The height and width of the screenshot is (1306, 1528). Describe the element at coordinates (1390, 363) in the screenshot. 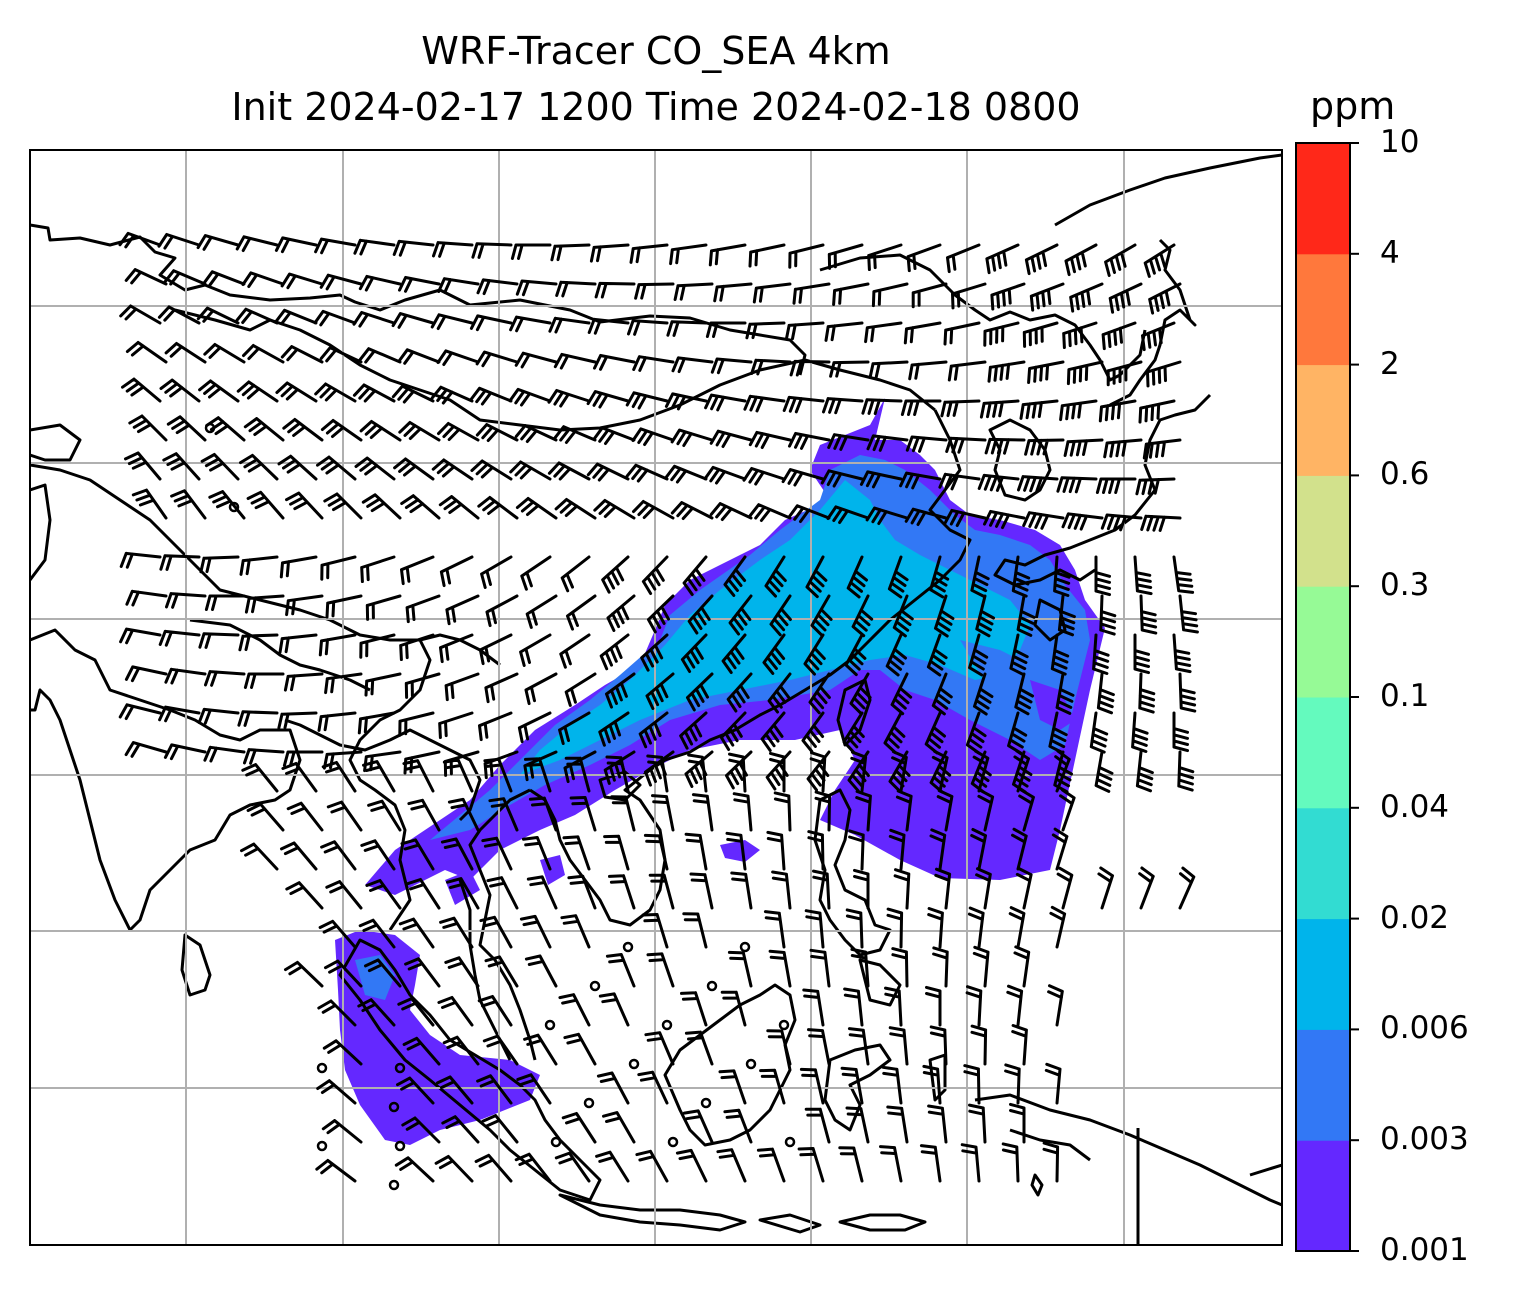

I see `colorbar-tick-label: 2` at that location.